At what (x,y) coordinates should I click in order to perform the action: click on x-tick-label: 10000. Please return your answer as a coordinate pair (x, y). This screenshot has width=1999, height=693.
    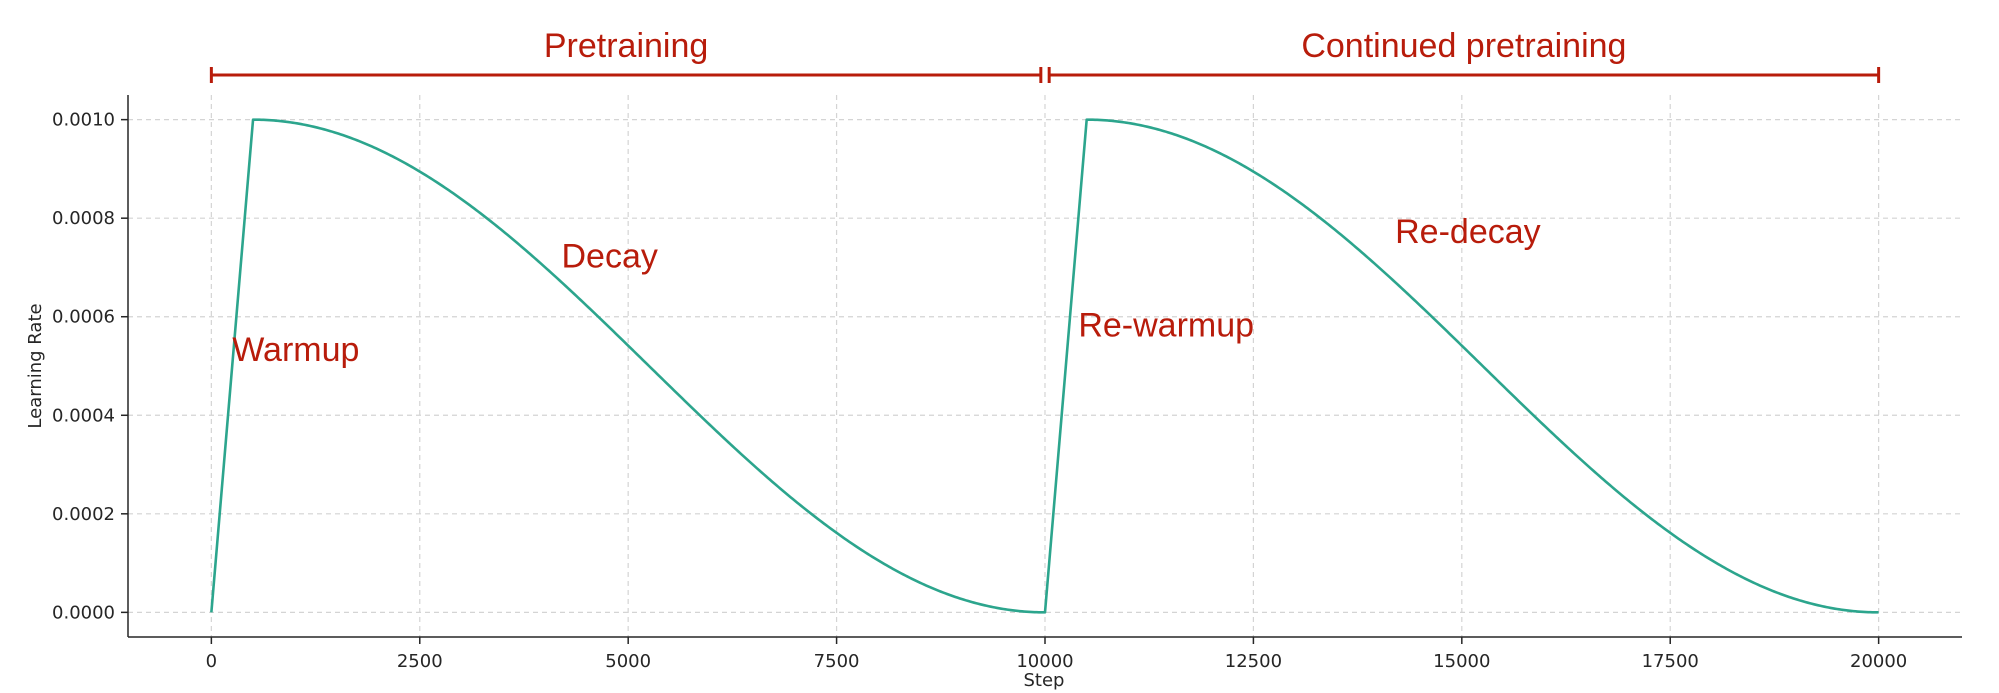
    Looking at the image, I should click on (1044, 661).